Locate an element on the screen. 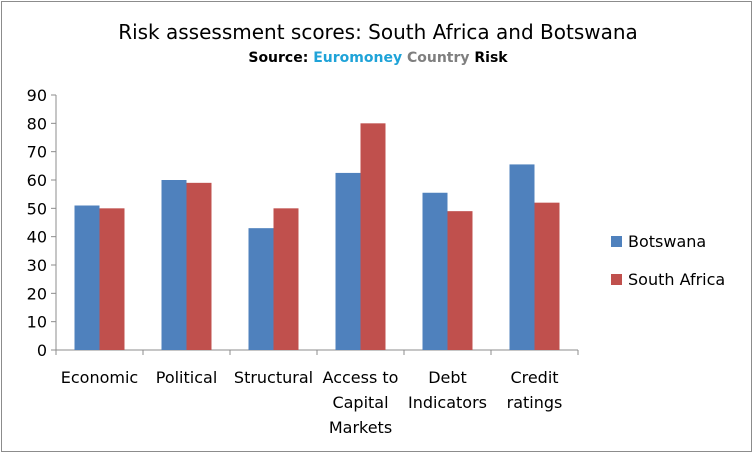  y-tick-label: 70 is located at coordinates (37, 152).